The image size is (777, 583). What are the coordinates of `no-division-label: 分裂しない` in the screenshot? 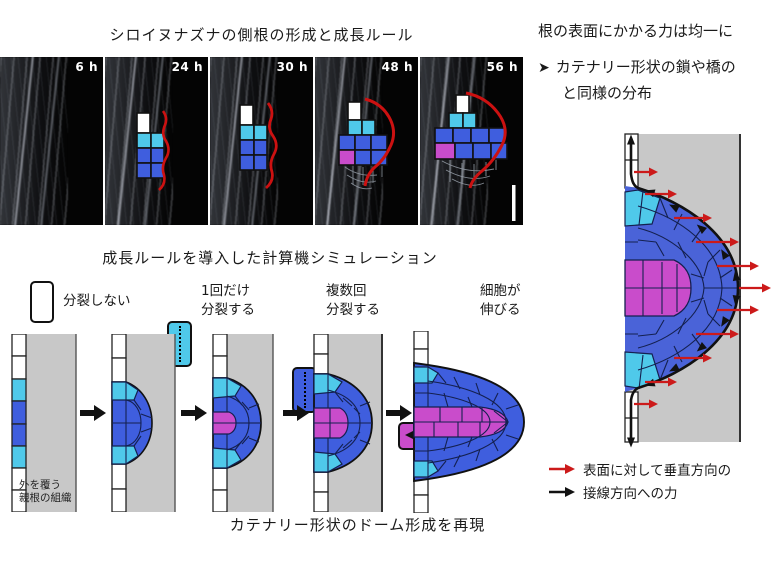 It's located at (97, 301).